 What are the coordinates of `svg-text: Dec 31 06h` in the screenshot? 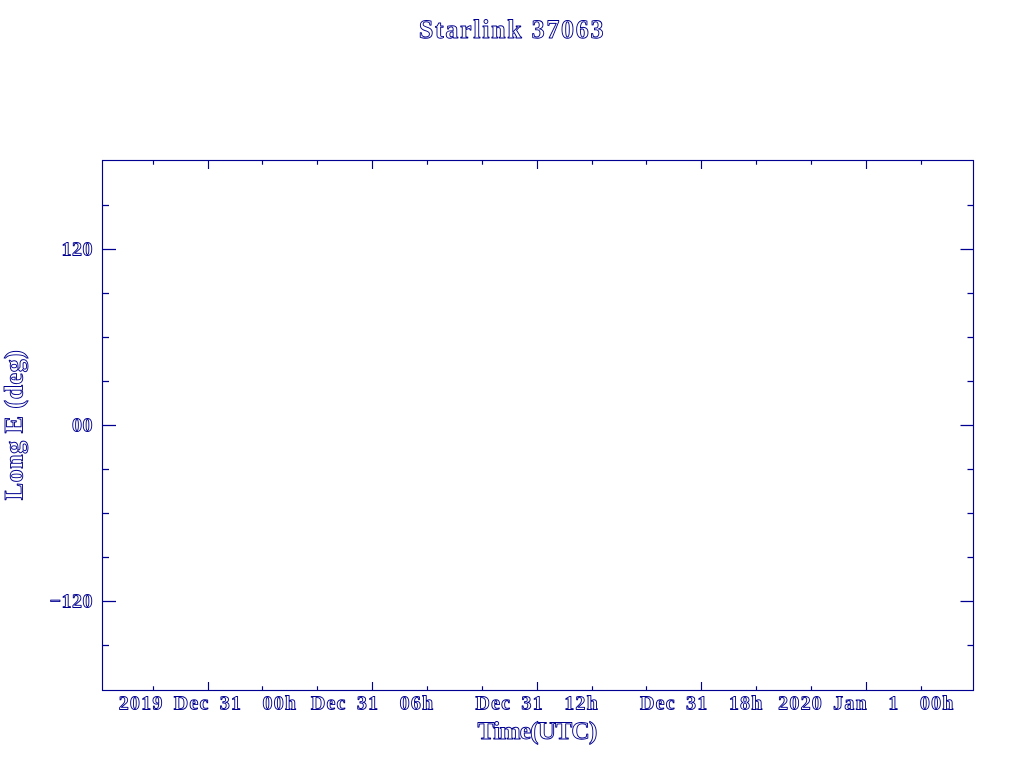 It's located at (373, 704).